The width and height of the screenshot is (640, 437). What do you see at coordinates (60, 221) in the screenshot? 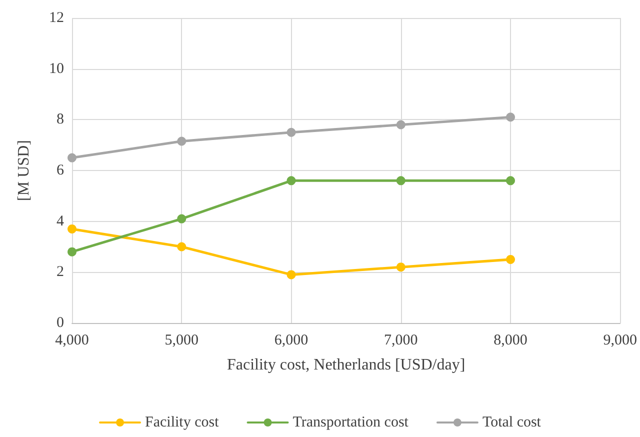
I see `y-tick-label: 4` at bounding box center [60, 221].